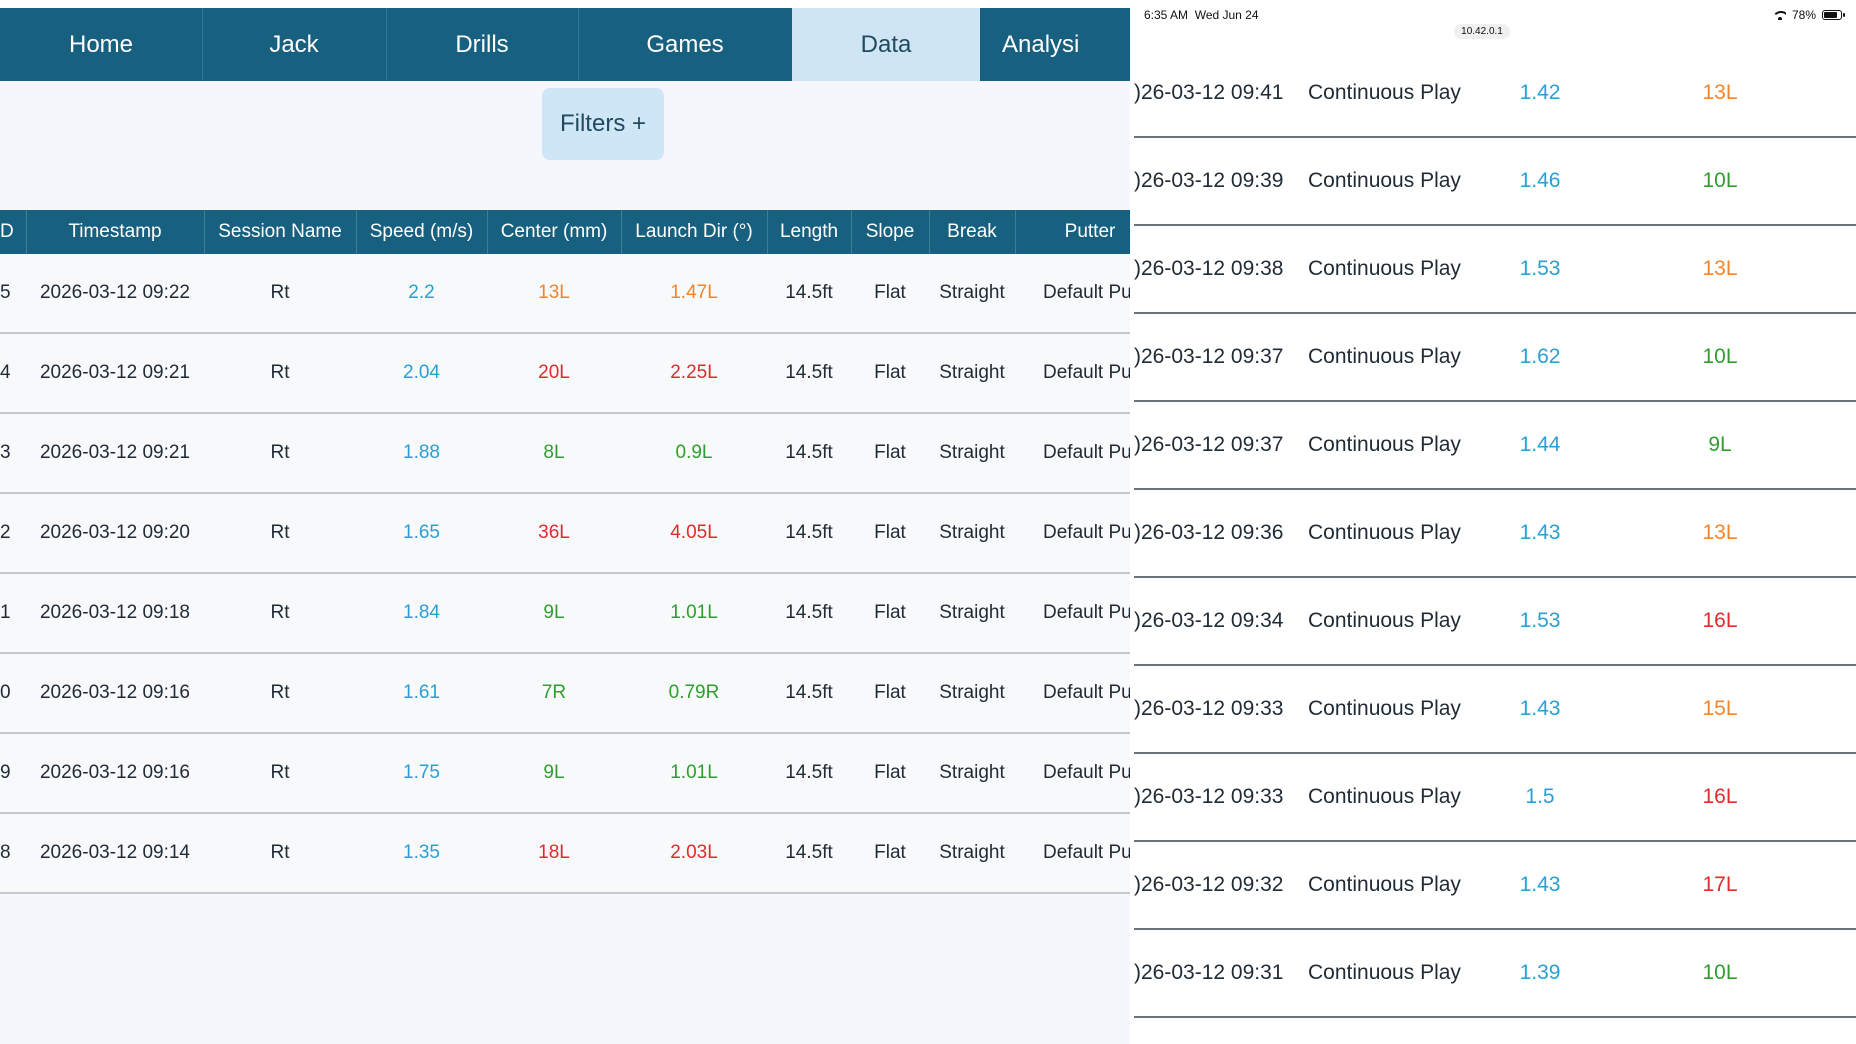 The width and height of the screenshot is (1856, 1044). I want to click on list-item: )26-03-12 09:33 Continuous Play 1.5 16L, so click(1495, 798).